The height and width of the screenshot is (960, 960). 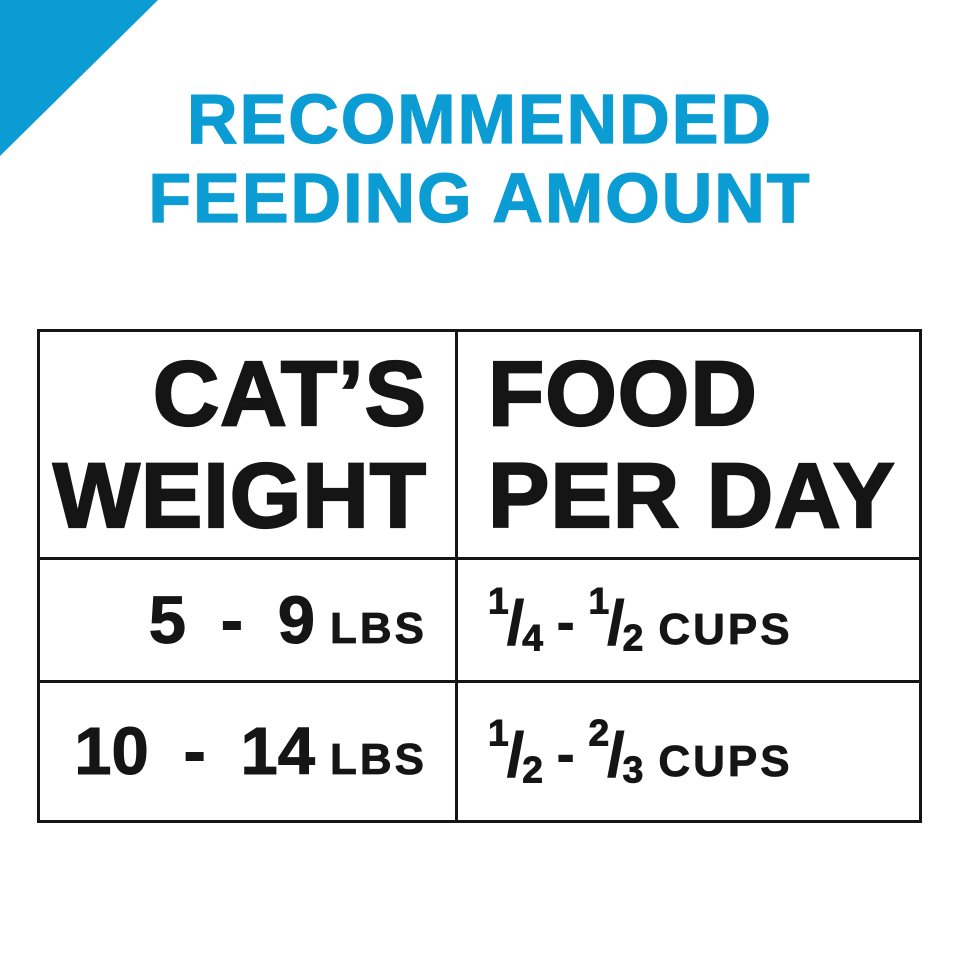 What do you see at coordinates (616, 755) in the screenshot?
I see `fraction-to-slash-row-2: /` at bounding box center [616, 755].